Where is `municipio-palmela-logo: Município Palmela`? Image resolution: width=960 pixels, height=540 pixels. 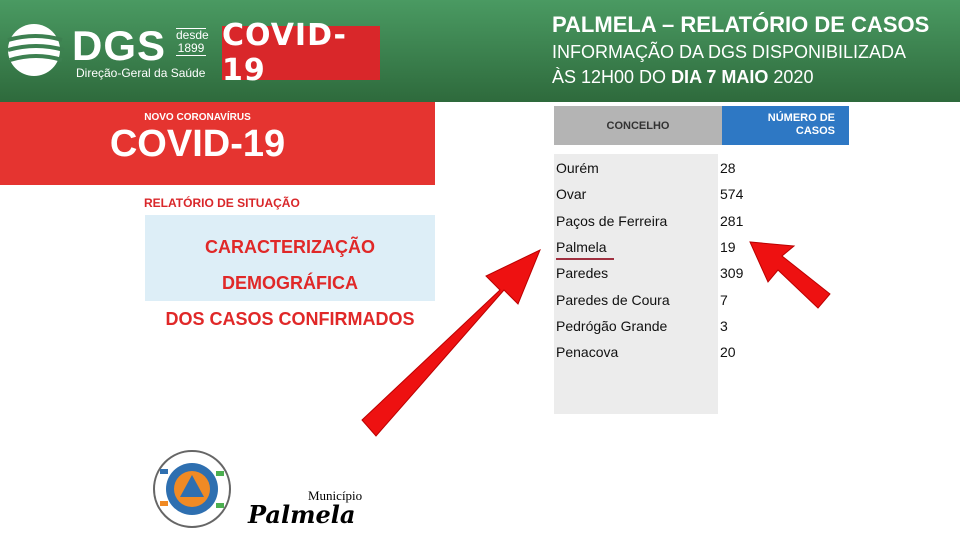 municipio-palmela-logo: Município Palmela is located at coordinates (305, 508).